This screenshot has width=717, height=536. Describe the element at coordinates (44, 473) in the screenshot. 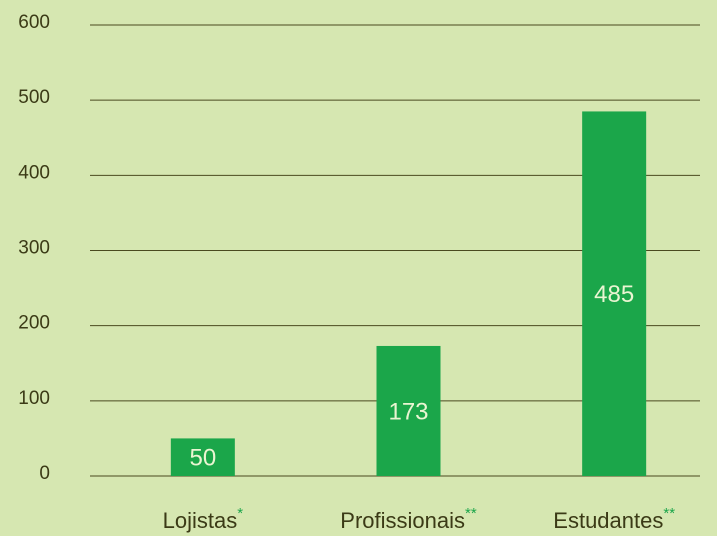

I see `y-tick-label: 0` at that location.